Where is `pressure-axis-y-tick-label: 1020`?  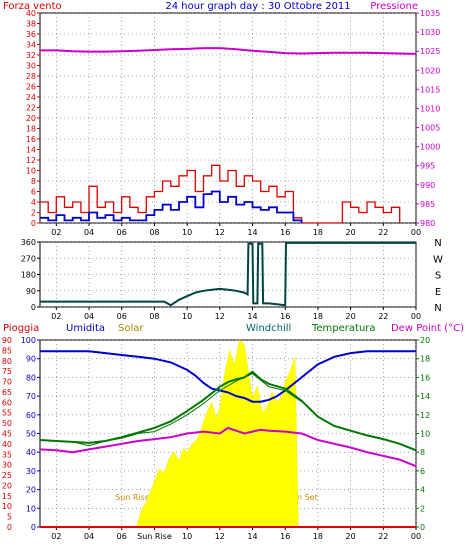 pressure-axis-y-tick-label: 1020 is located at coordinates (430, 70).